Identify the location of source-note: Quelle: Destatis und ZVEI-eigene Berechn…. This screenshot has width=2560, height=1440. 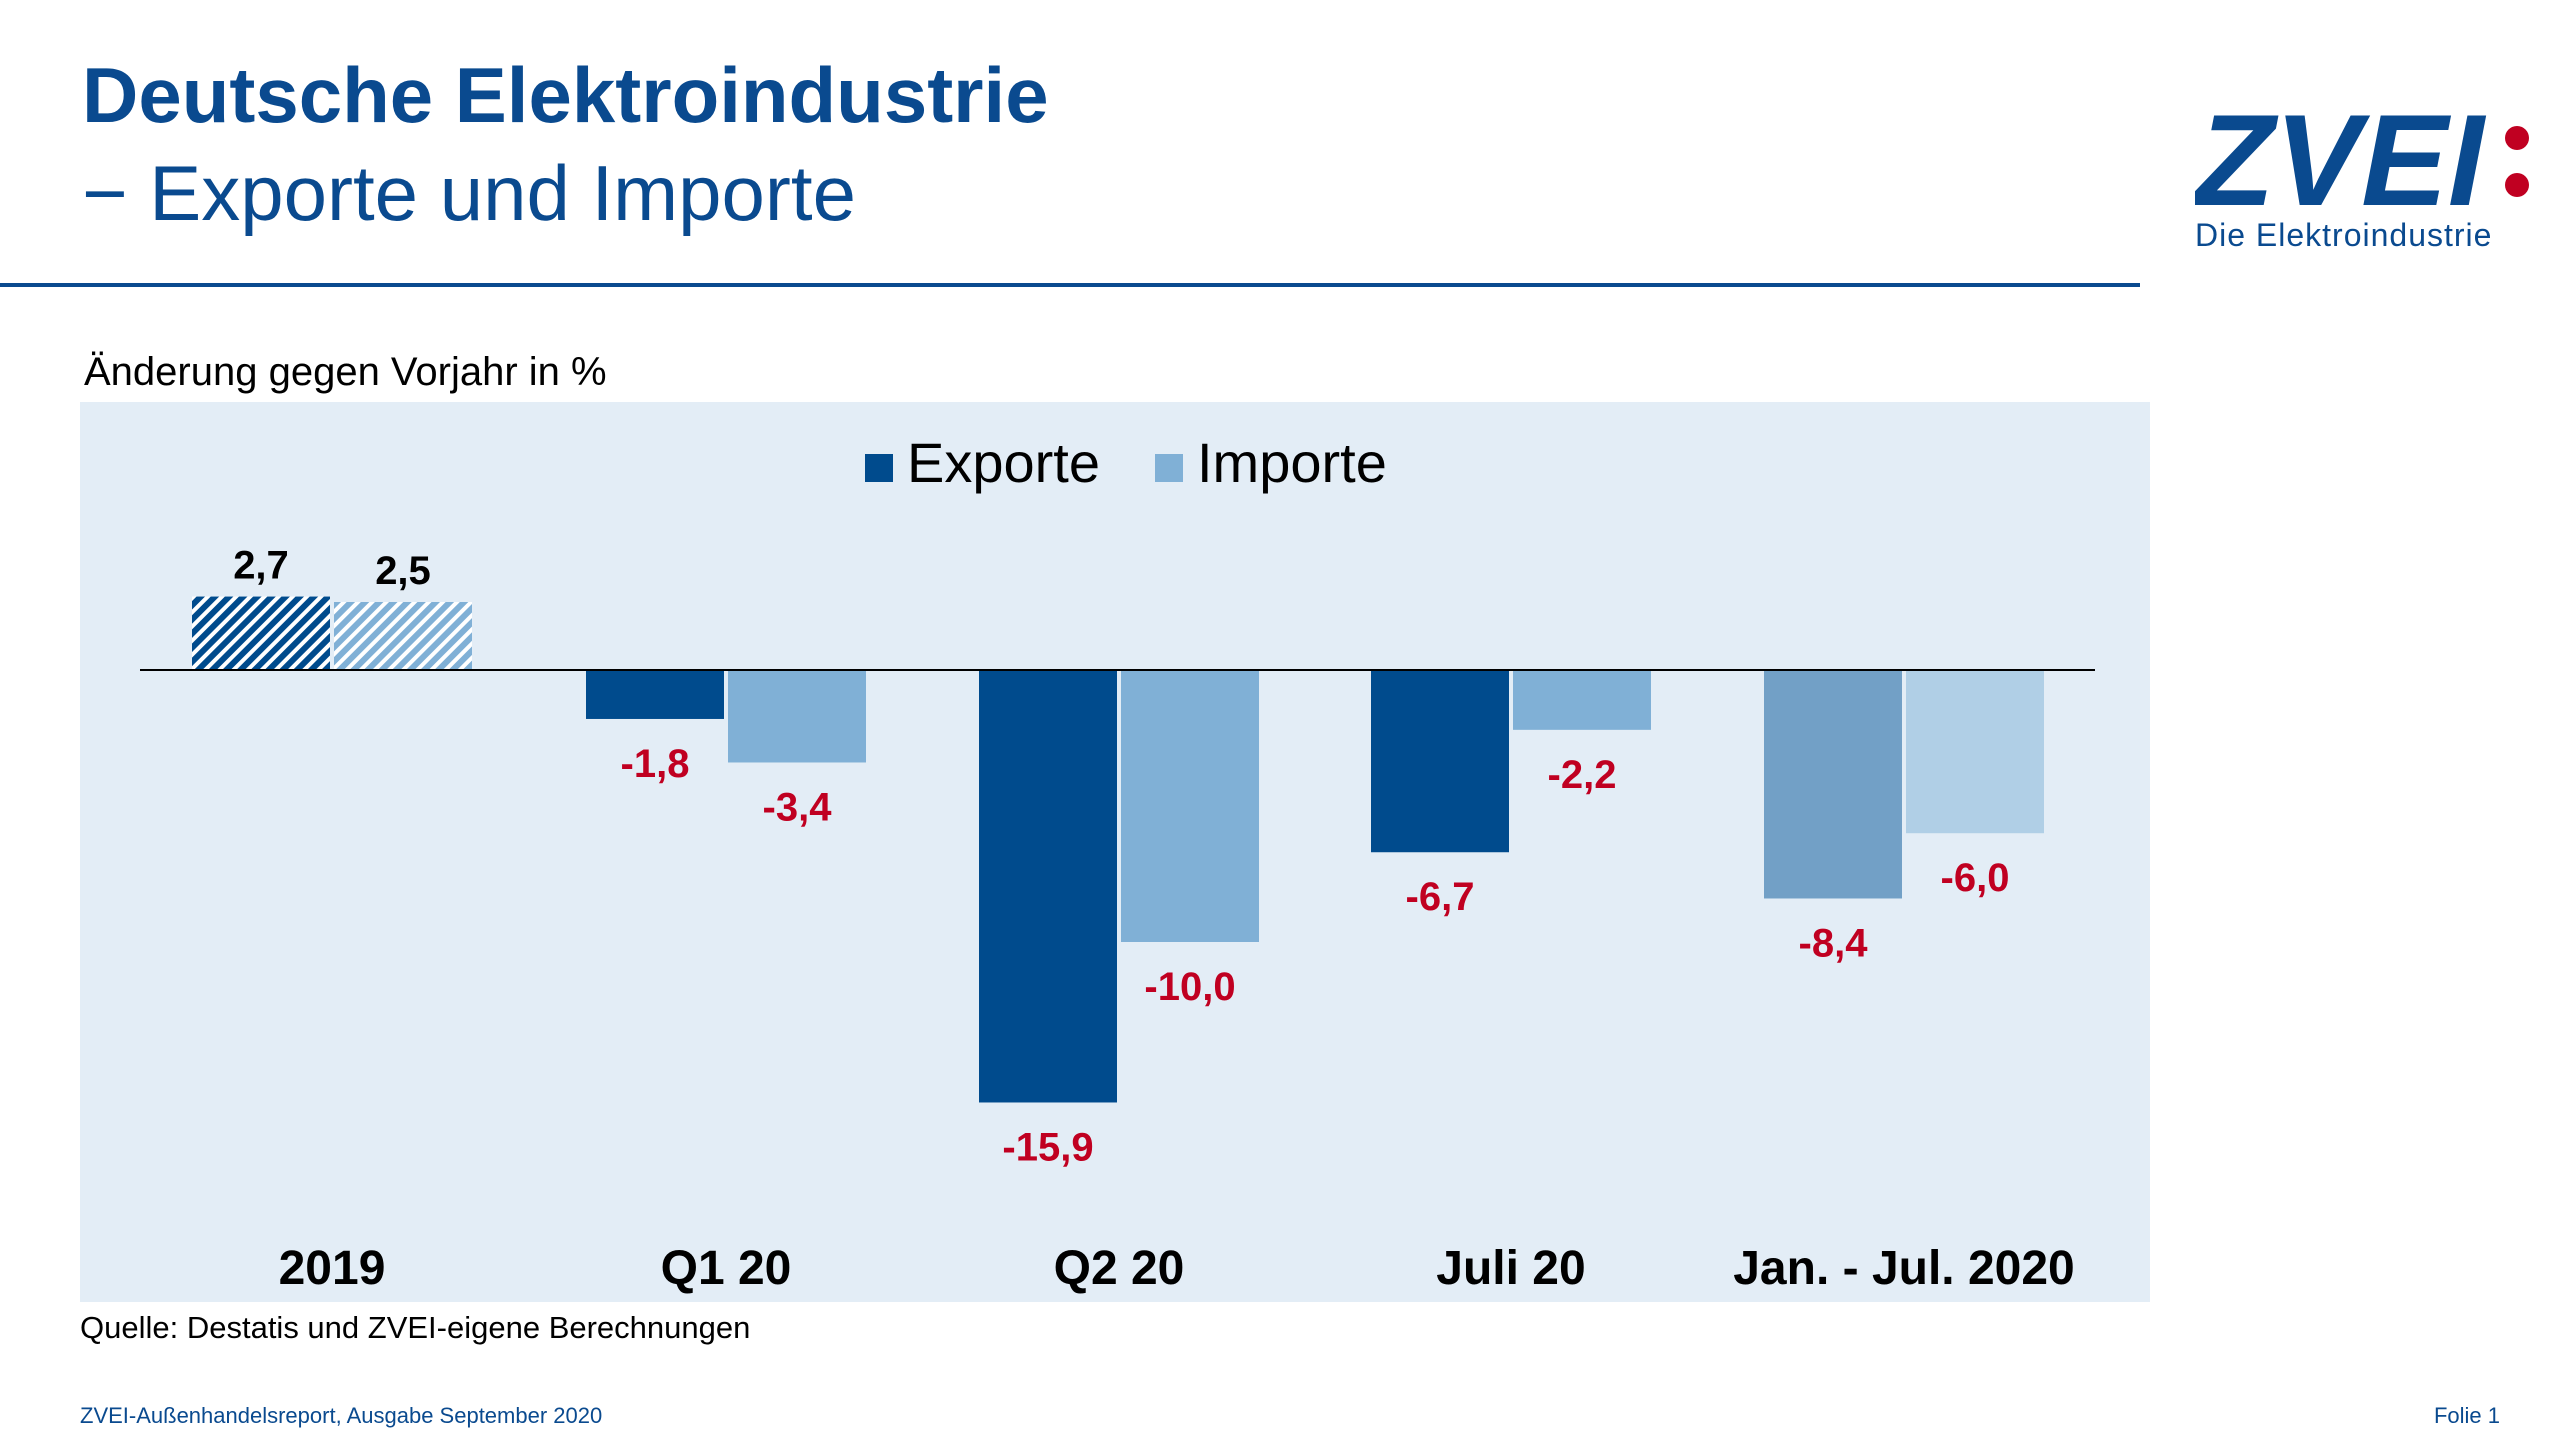
(415, 1327).